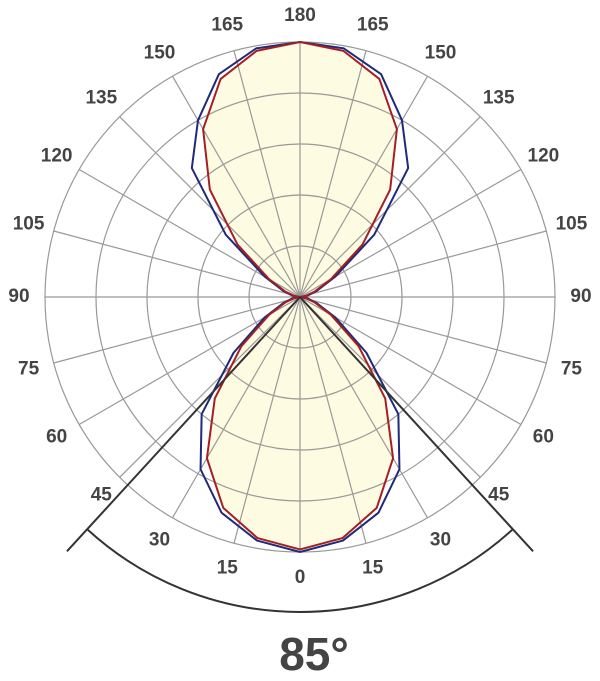 This screenshot has height=681, width=600. What do you see at coordinates (314, 654) in the screenshot?
I see `beam-angle-label: 85°` at bounding box center [314, 654].